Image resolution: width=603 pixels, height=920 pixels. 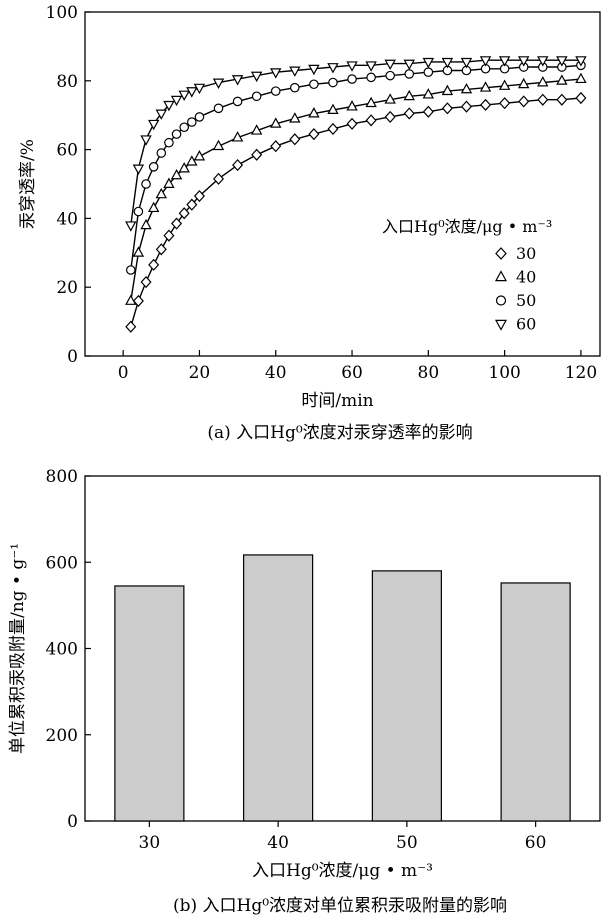 What do you see at coordinates (200, 373) in the screenshot?
I see `chart-a-x-tick-label: 20` at bounding box center [200, 373].